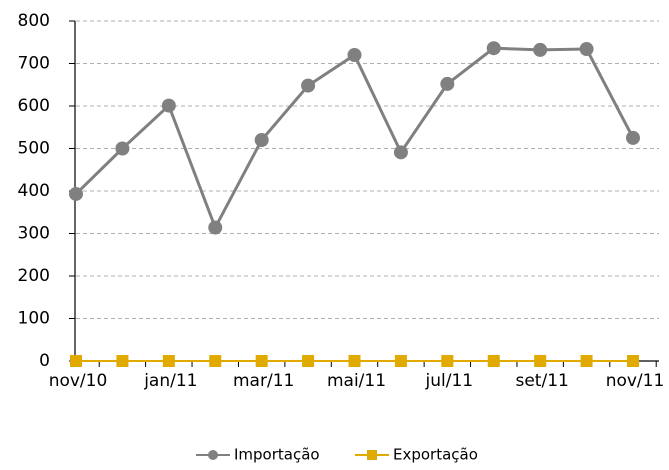 The image size is (669, 470). Describe the element at coordinates (34, 106) in the screenshot. I see `y-tick-label: 600` at that location.